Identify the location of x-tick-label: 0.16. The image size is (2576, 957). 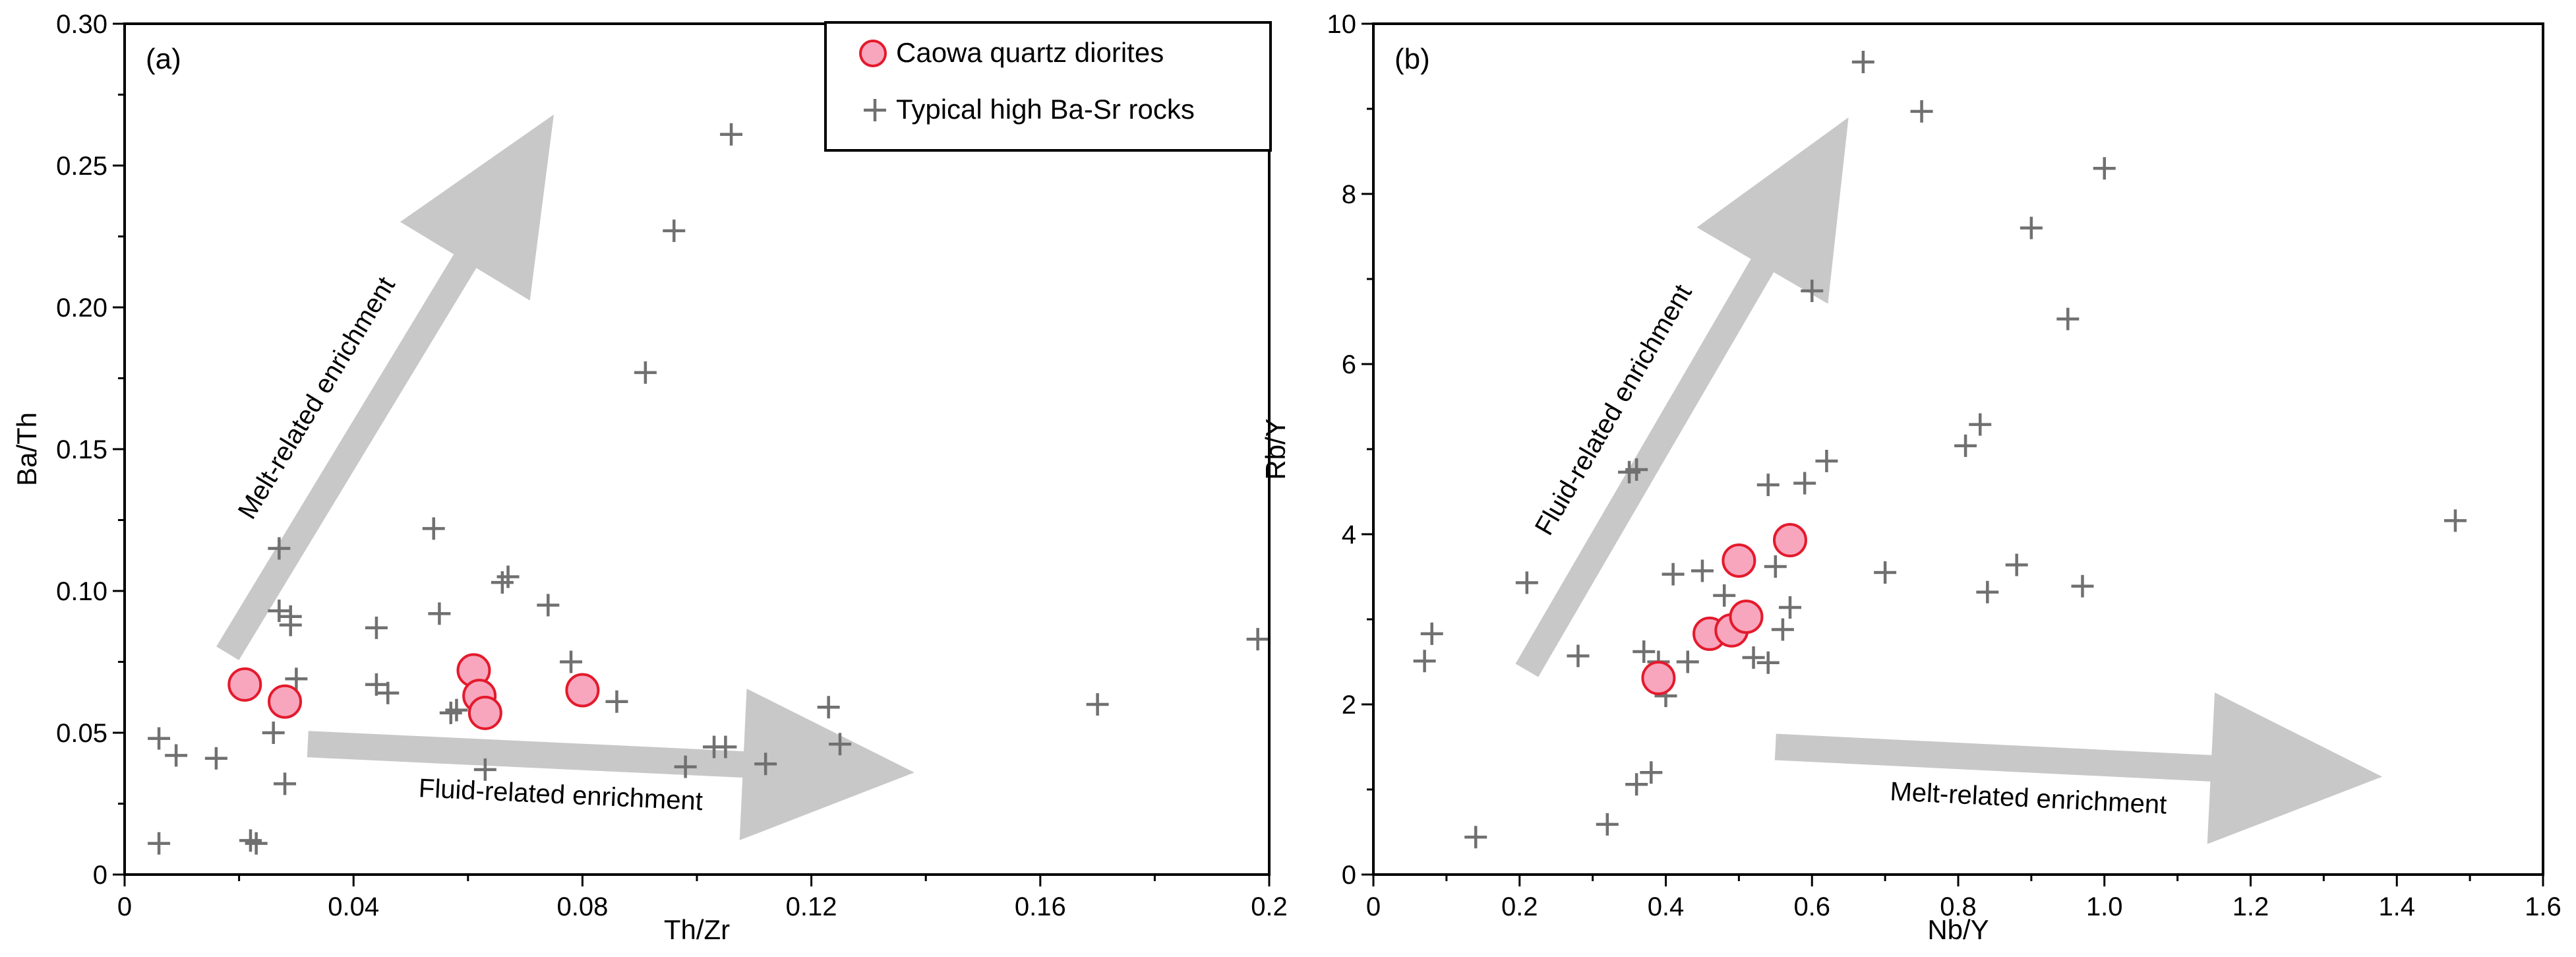
(1040, 906).